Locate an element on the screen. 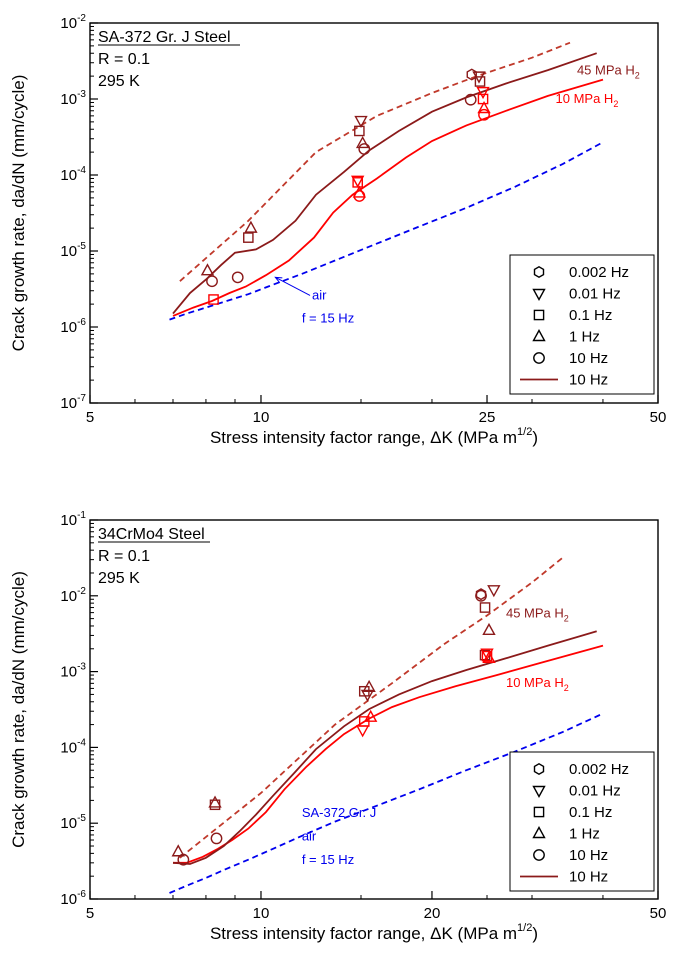 The height and width of the screenshot is (963, 673). legend-label: 0.002 Hz is located at coordinates (599, 769).